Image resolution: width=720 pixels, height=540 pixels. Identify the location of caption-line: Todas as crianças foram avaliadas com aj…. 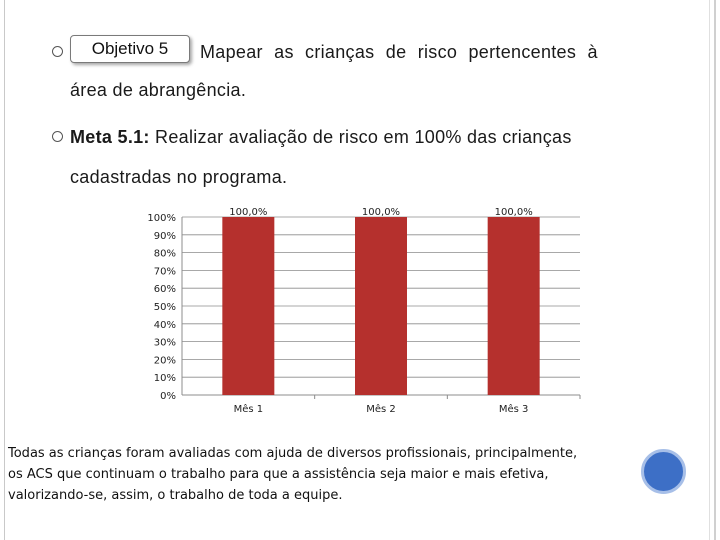
(293, 453).